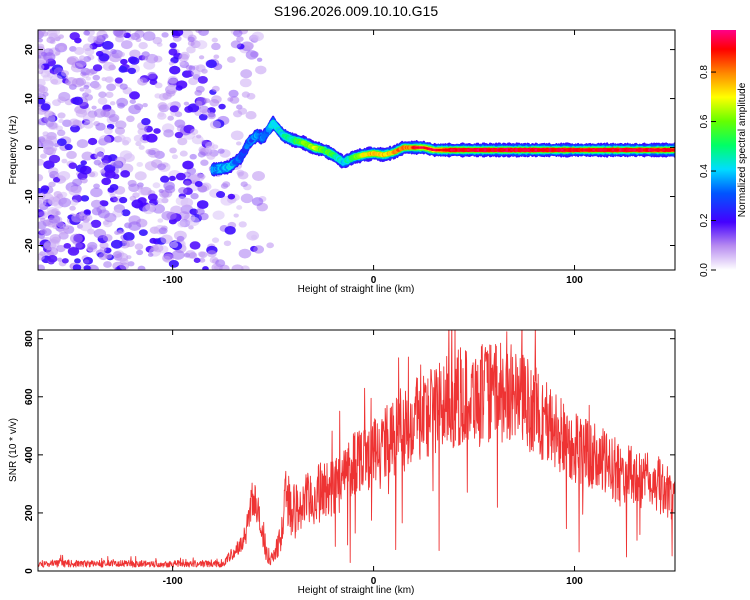  I want to click on colorbar-gradient, so click(723, 150).